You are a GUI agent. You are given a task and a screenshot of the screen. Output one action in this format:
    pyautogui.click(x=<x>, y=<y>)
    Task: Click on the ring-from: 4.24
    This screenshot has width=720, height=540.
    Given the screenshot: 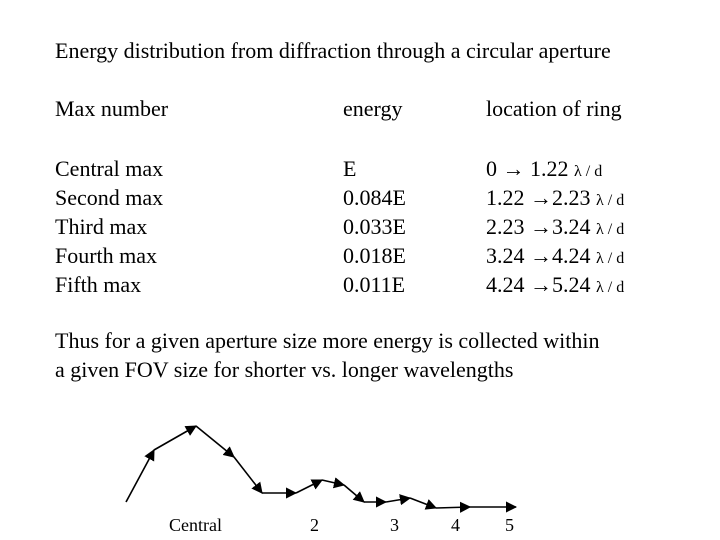 What is the action you would take?
    pyautogui.click(x=505, y=284)
    